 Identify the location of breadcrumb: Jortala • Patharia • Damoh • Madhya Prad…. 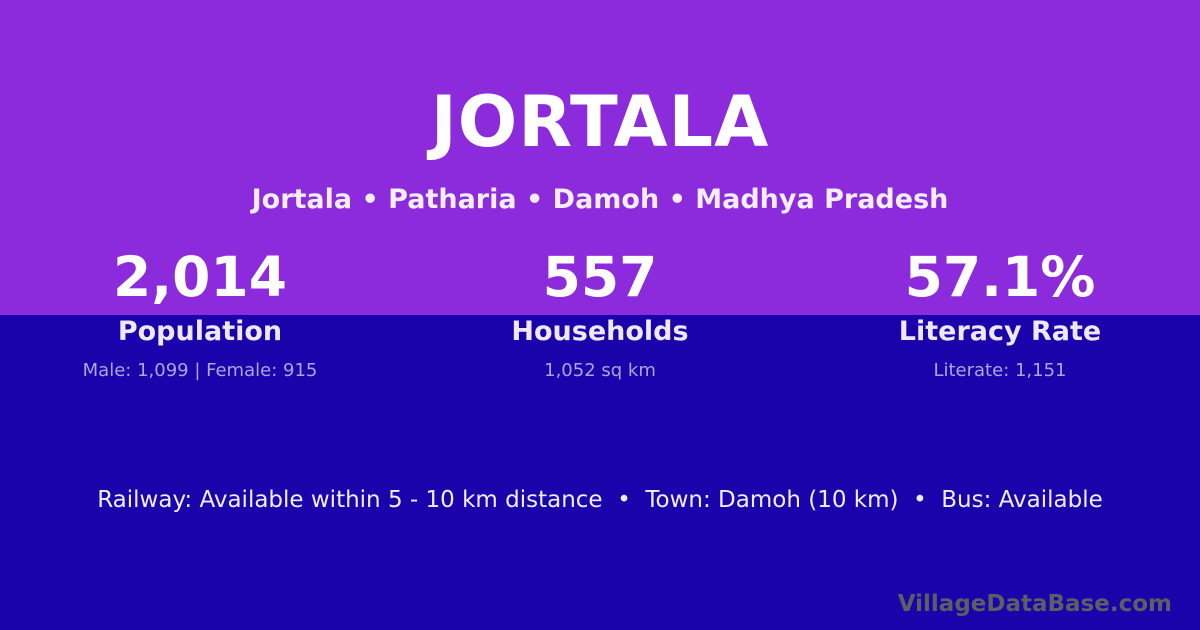
(600, 199).